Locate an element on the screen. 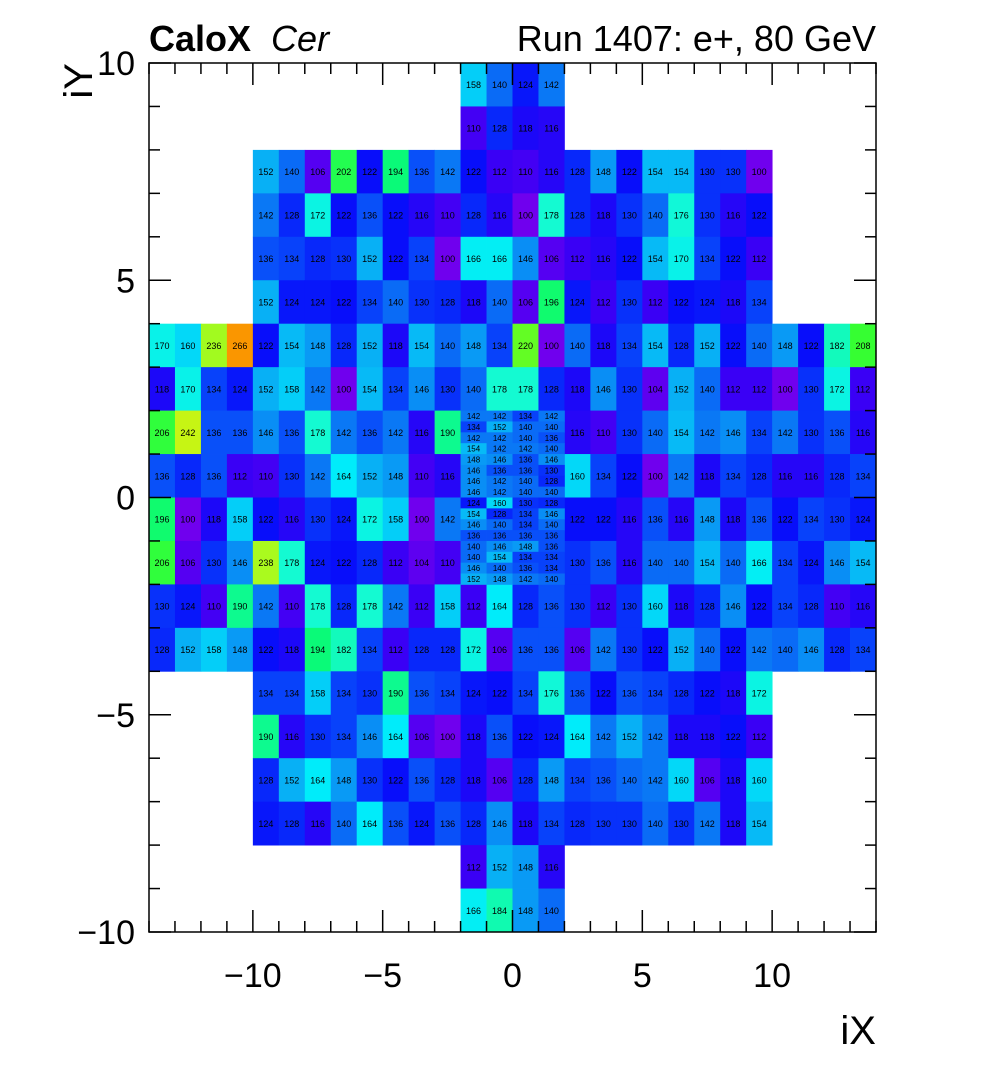 This screenshot has height=1072, width=996. cell-value-label: 164 is located at coordinates (499, 607).